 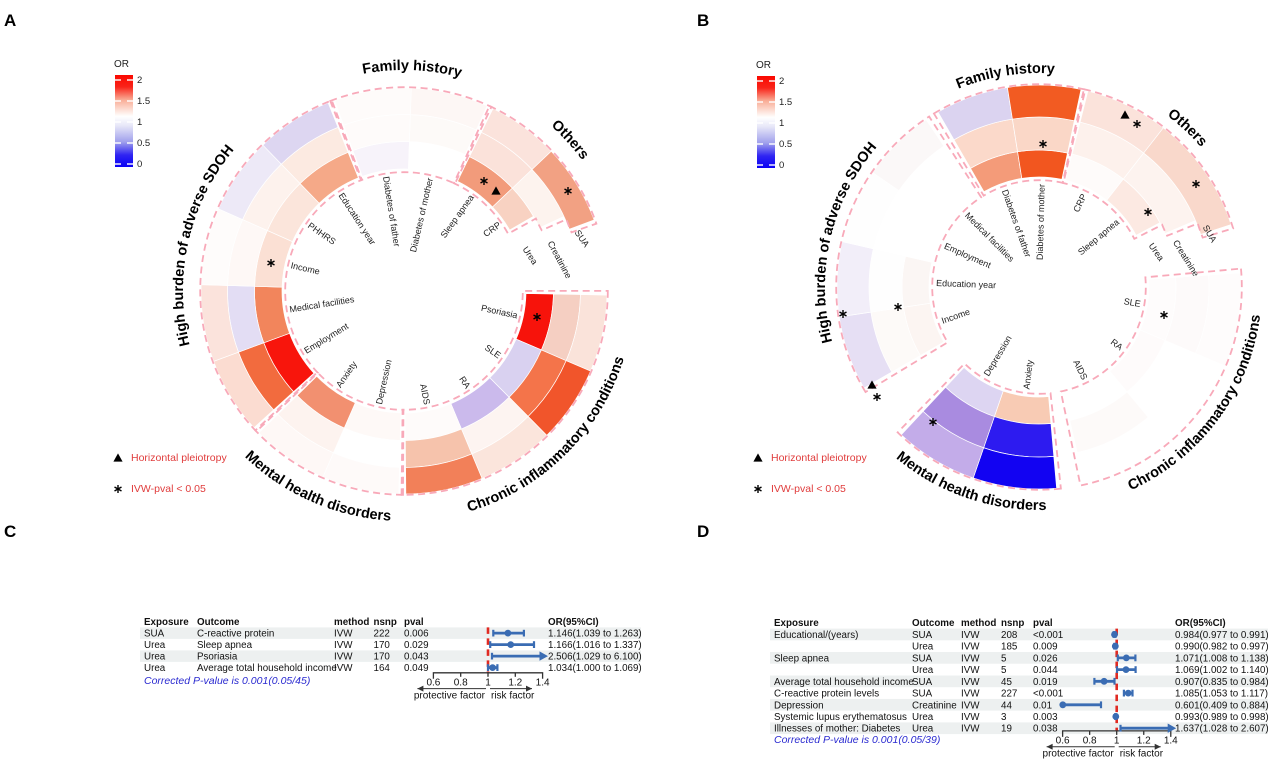 What do you see at coordinates (1045, 647) in the screenshot?
I see `svg-text: 0.009` at bounding box center [1045, 647].